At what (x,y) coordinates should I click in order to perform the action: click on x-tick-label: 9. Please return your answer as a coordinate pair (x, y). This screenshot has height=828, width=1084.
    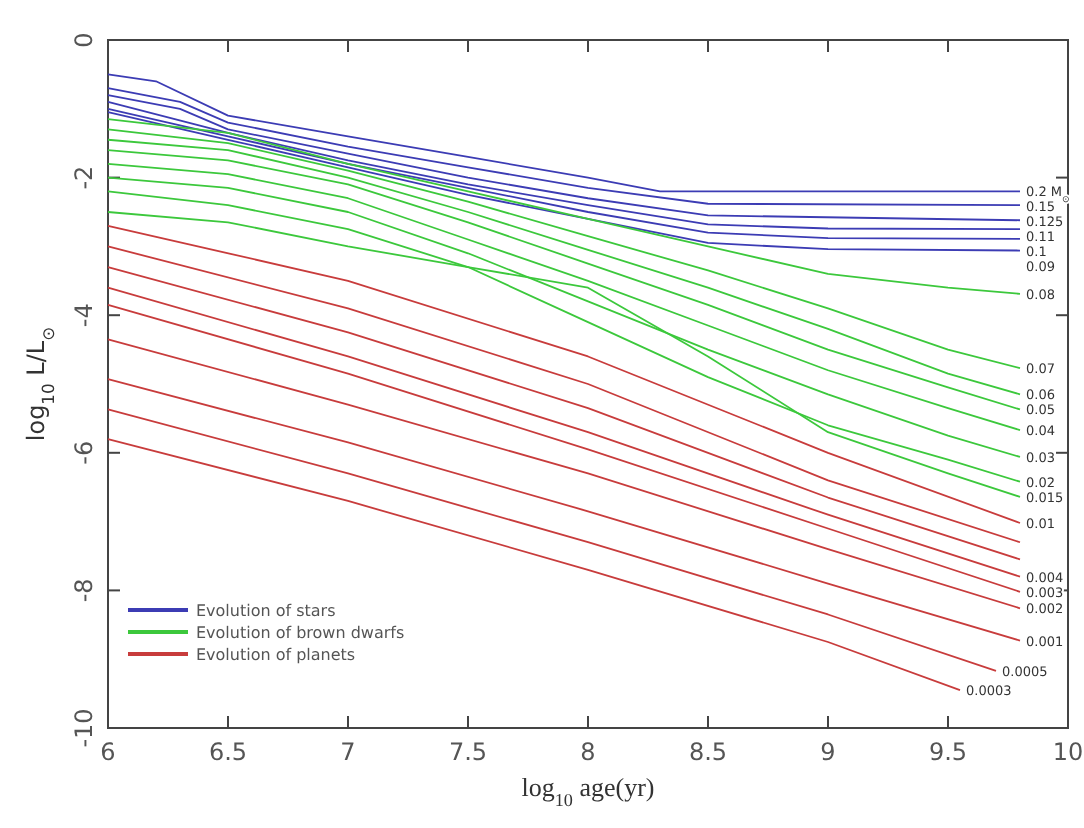
    Looking at the image, I should click on (828, 752).